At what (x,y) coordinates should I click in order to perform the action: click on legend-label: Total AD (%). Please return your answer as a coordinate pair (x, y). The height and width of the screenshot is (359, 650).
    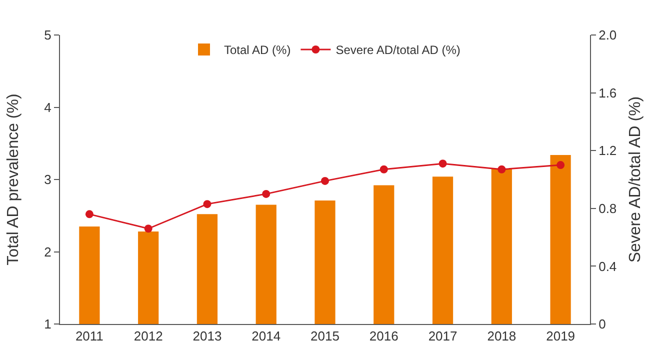
    Looking at the image, I should click on (257, 50).